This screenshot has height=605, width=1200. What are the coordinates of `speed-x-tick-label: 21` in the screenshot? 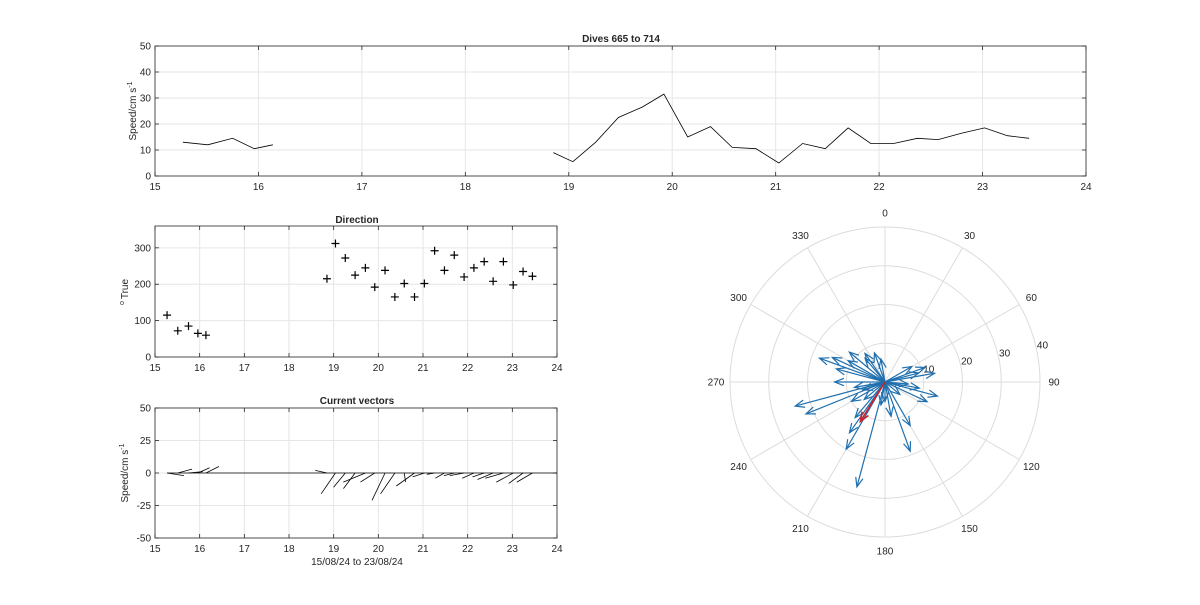 It's located at (776, 187).